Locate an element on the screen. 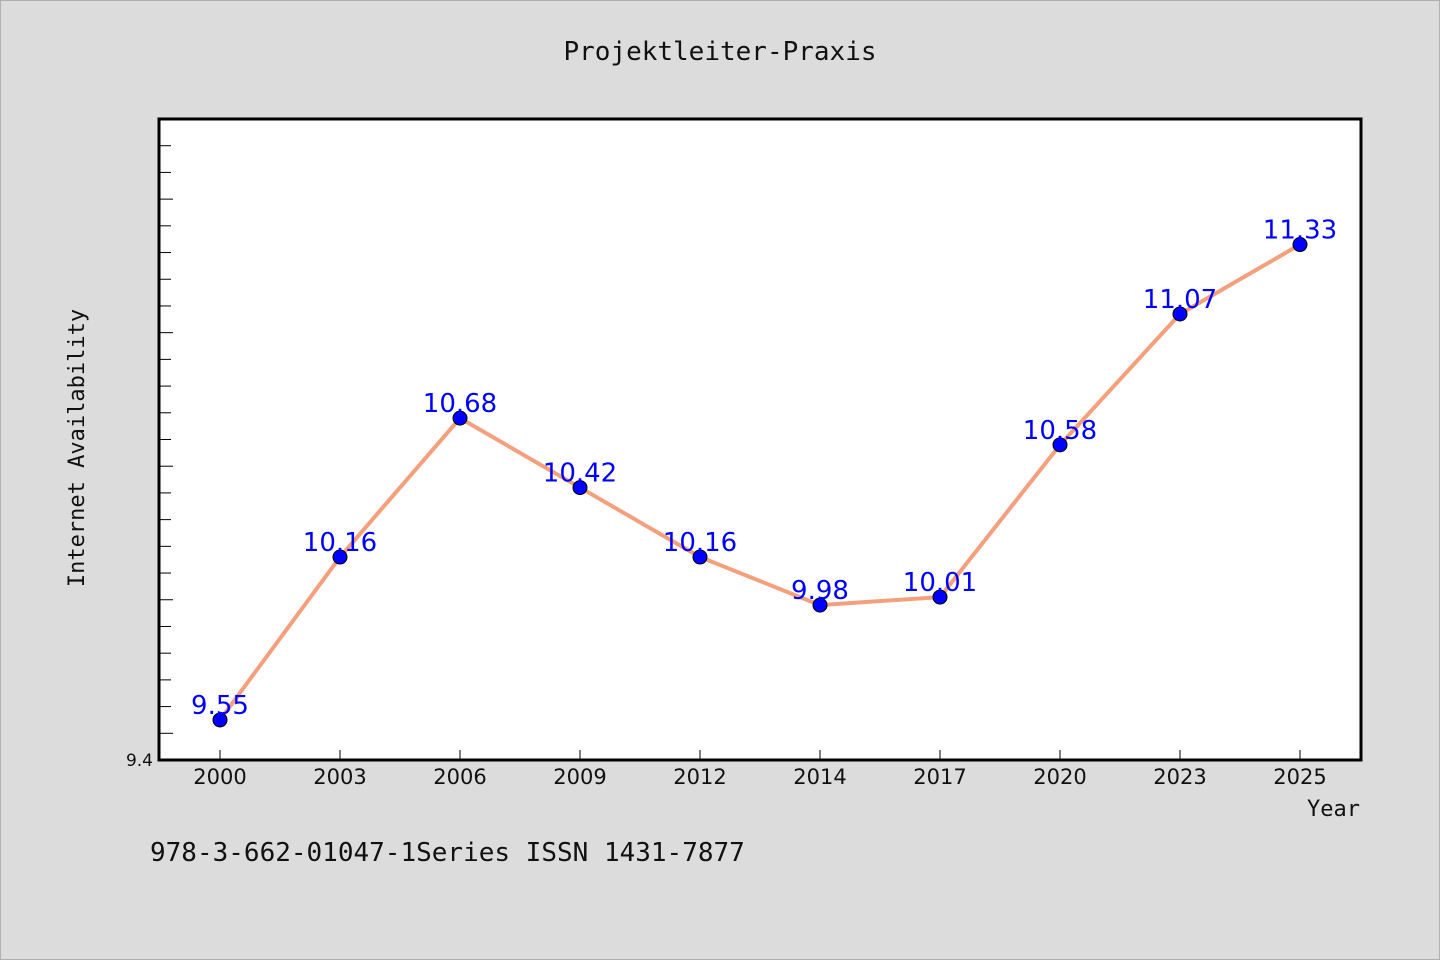 The height and width of the screenshot is (960, 1440). x-tick-label: 2025 is located at coordinates (1299, 777).